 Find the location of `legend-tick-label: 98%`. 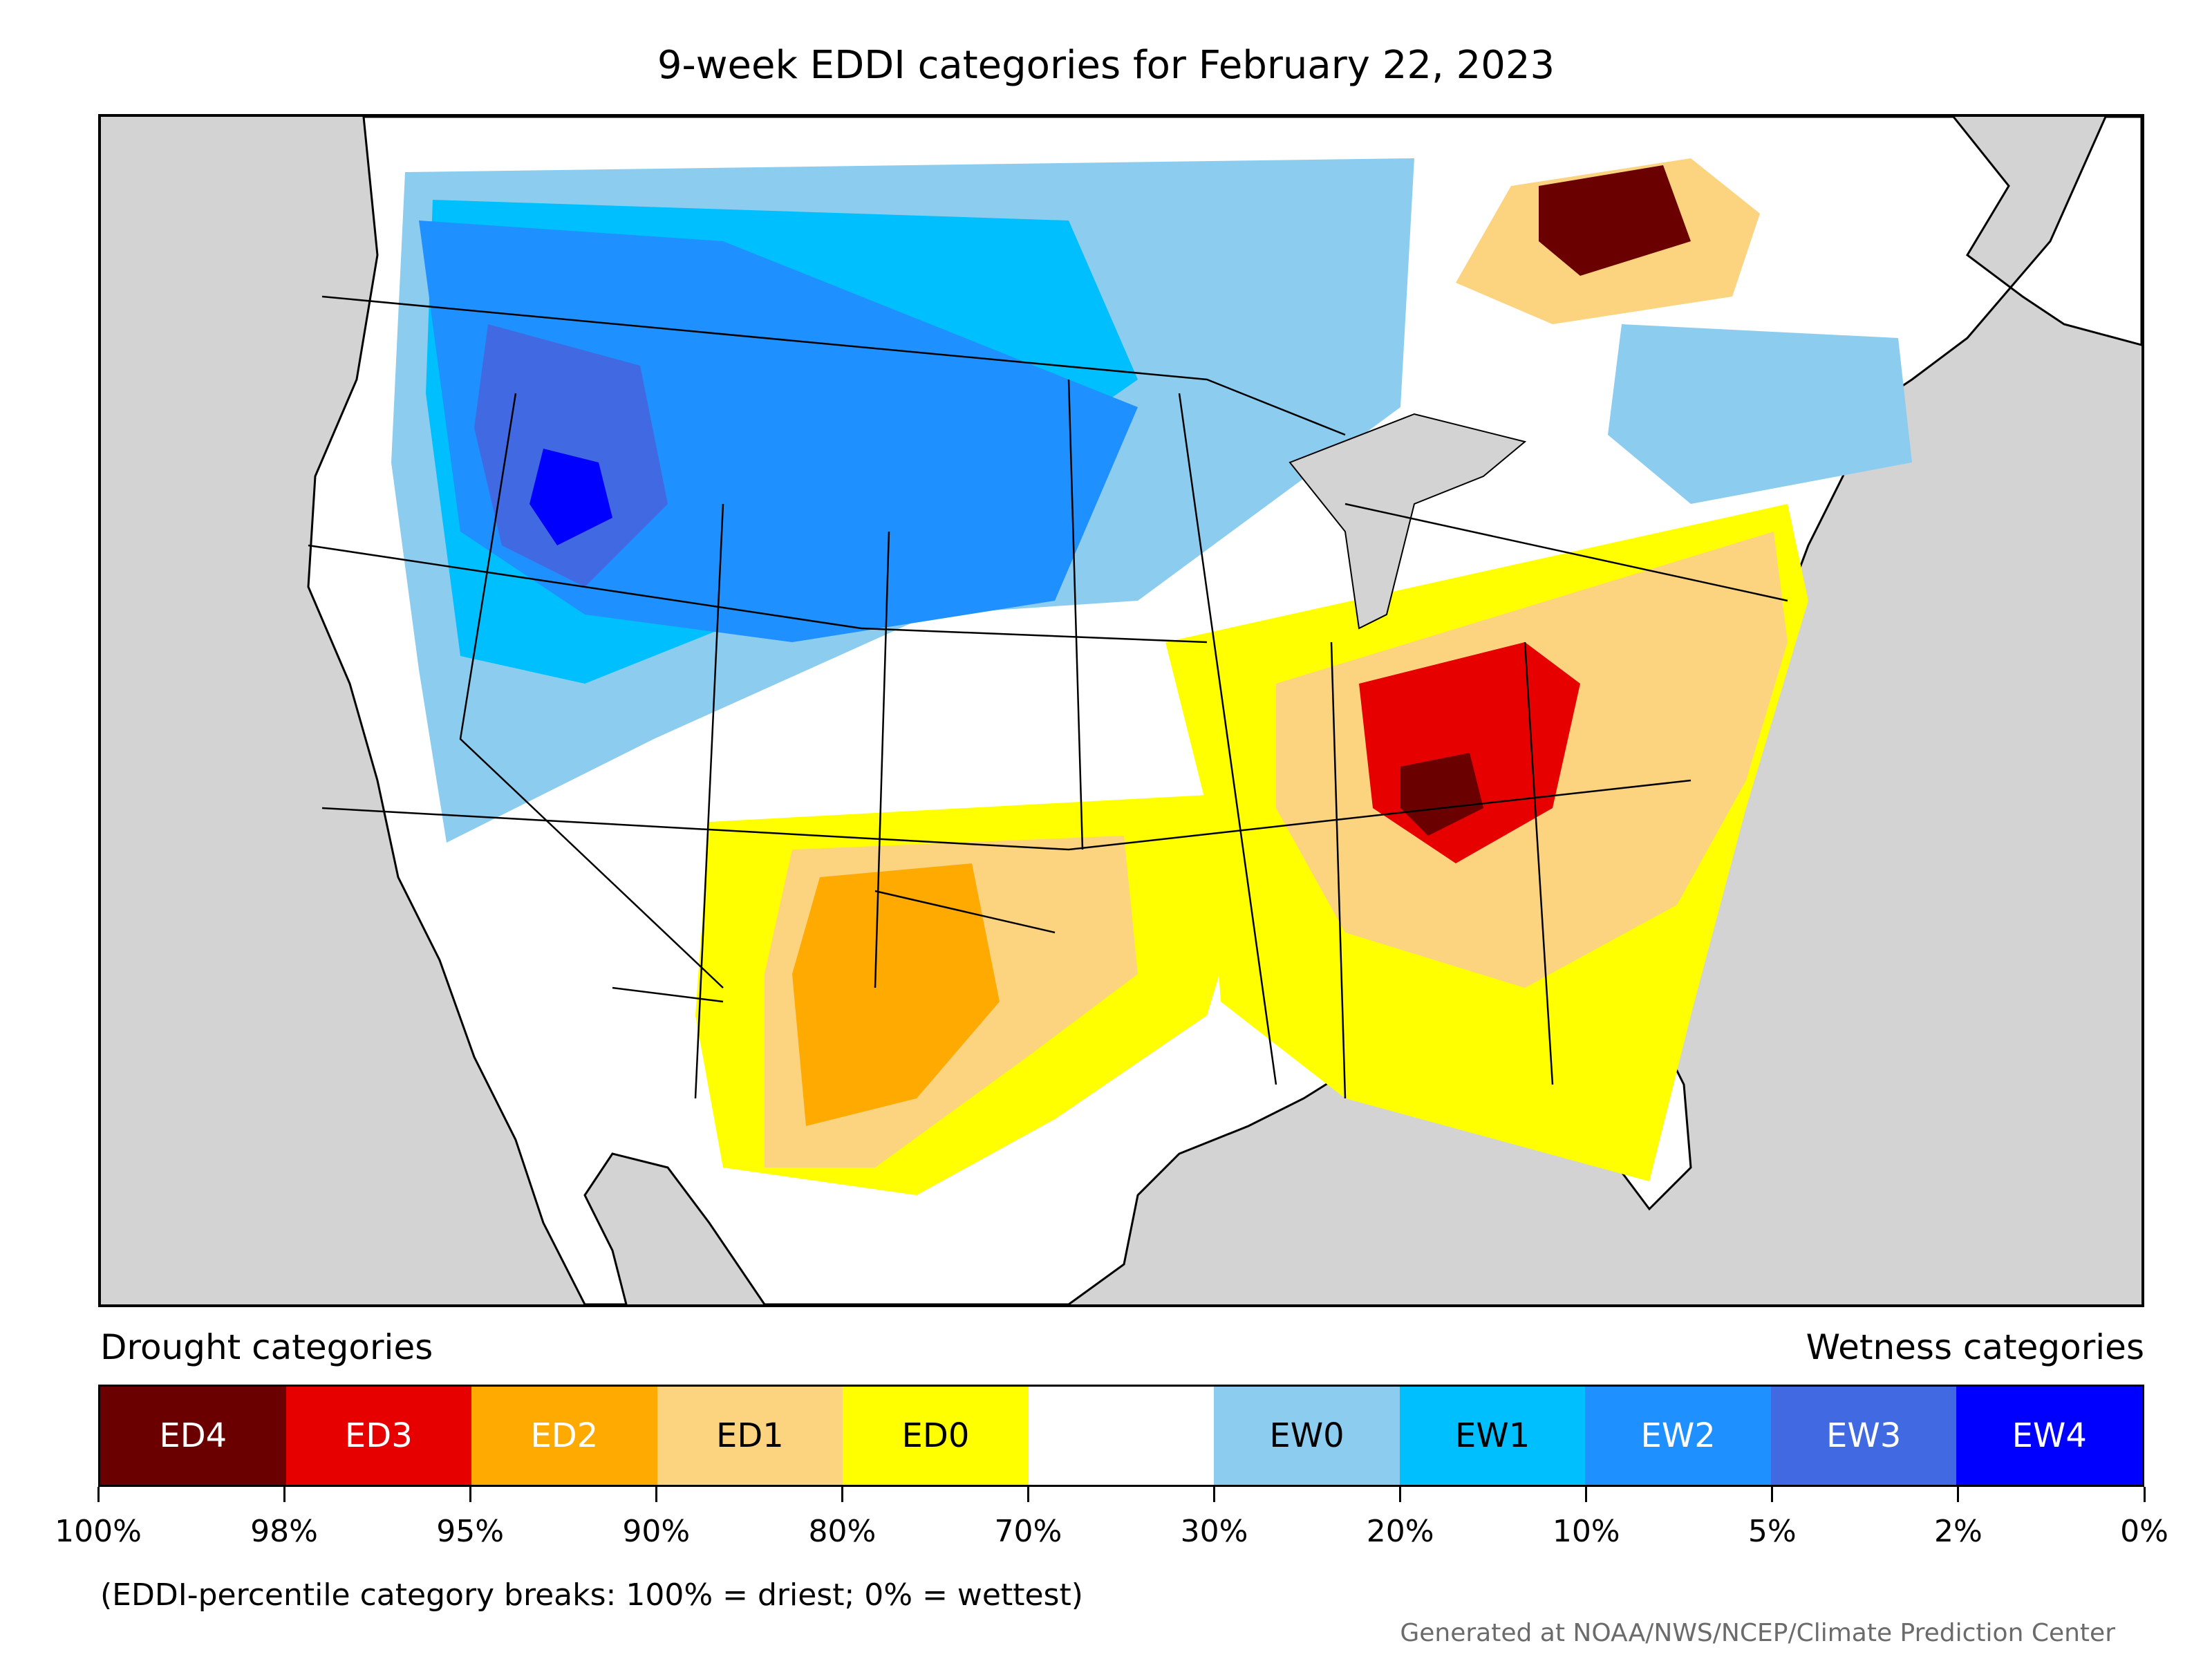

legend-tick-label: 98% is located at coordinates (284, 1531).